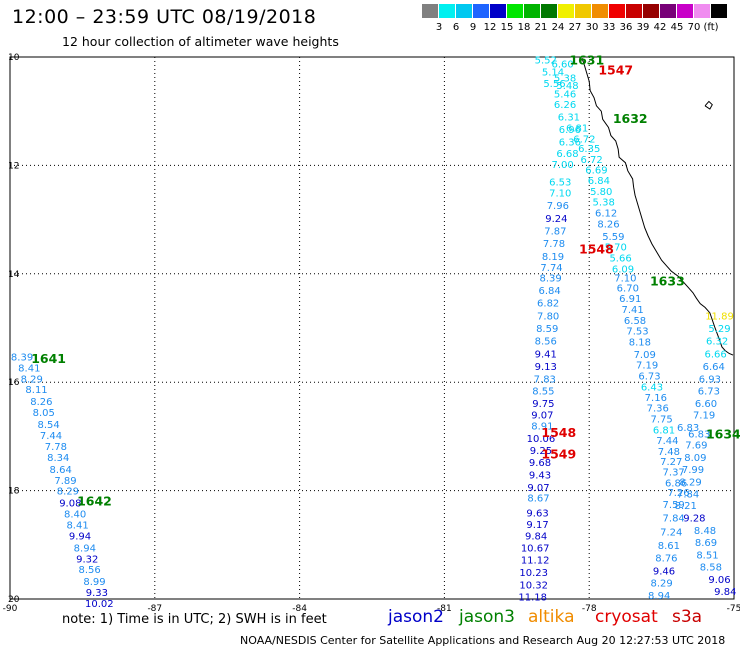 The height and width of the screenshot is (650, 740). I want to click on wave-height-value: 6.72, so click(584, 139).